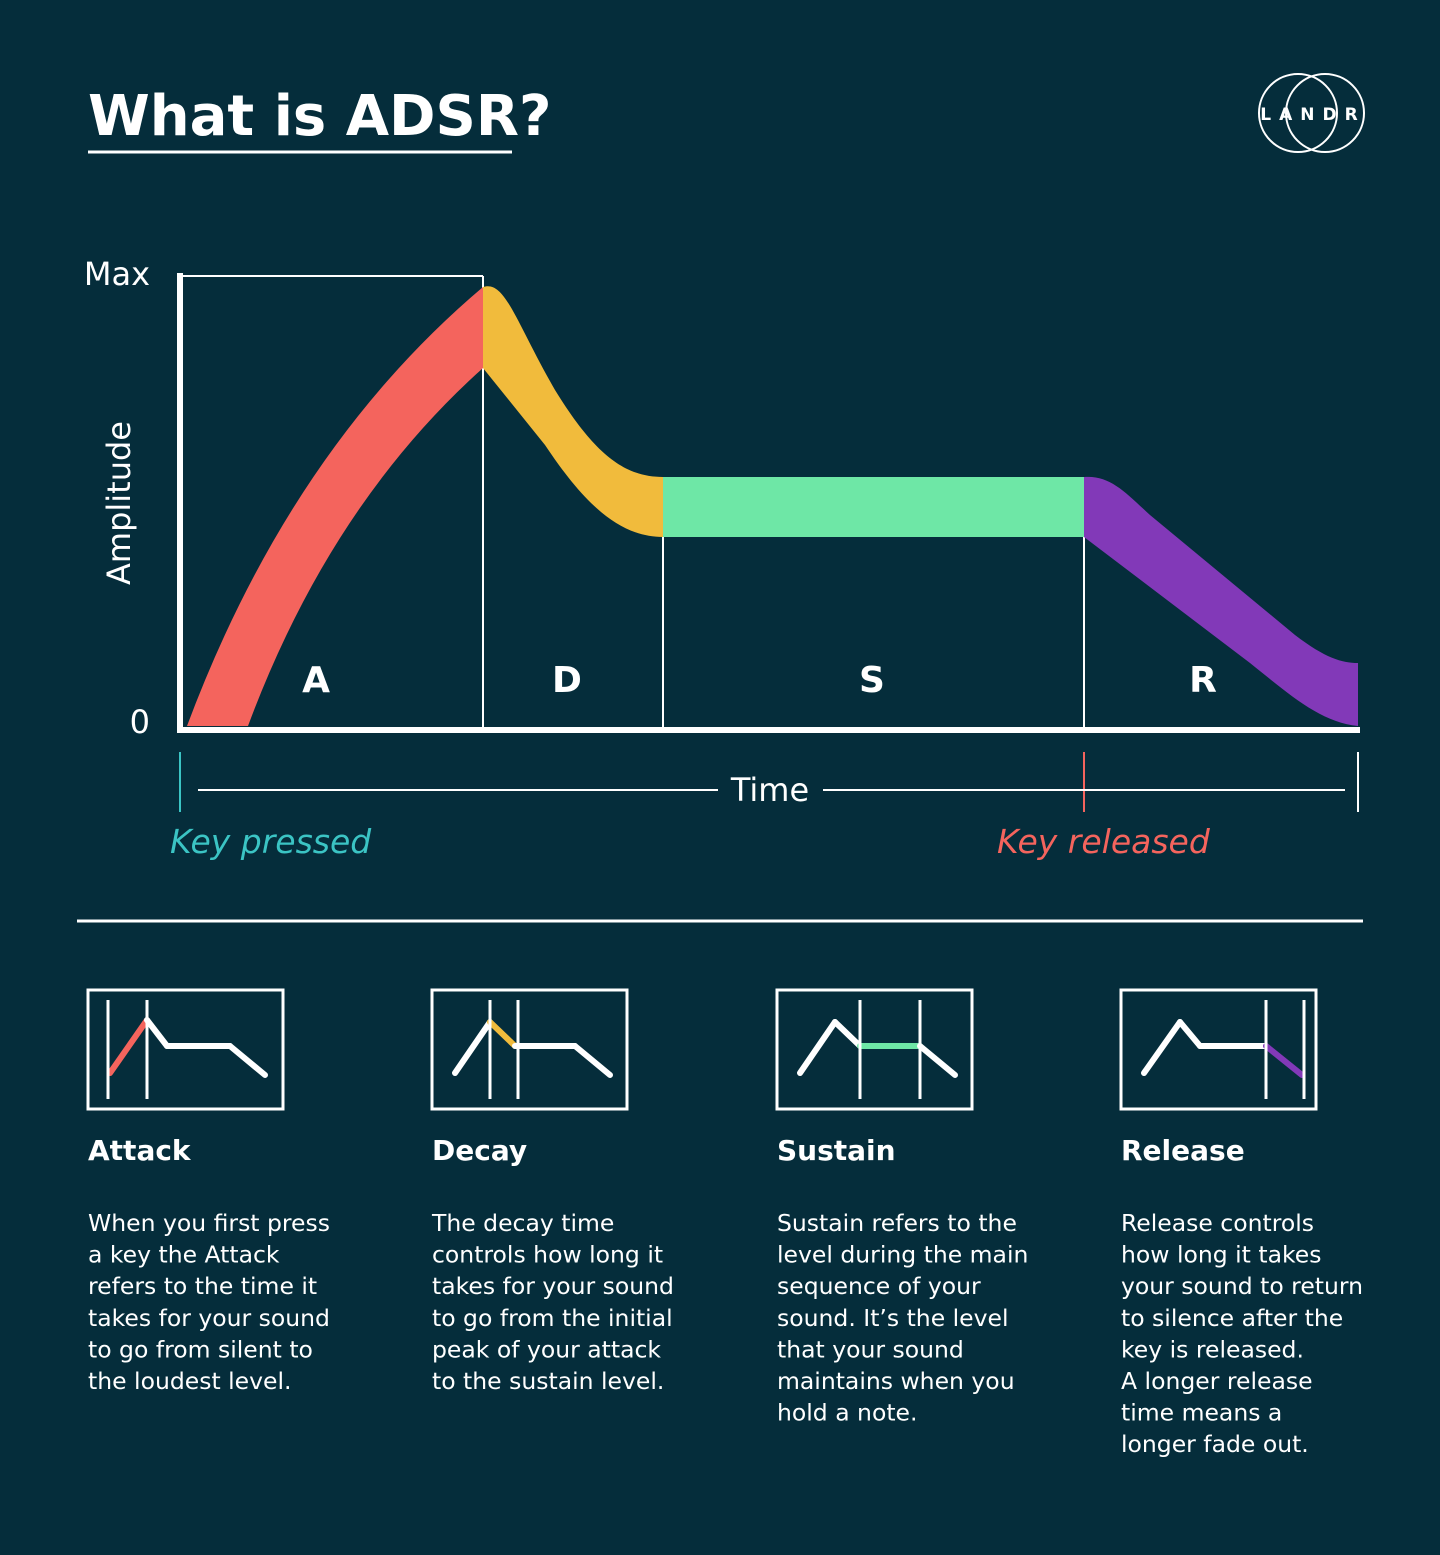  I want to click on y-min-label: 0, so click(140, 722).